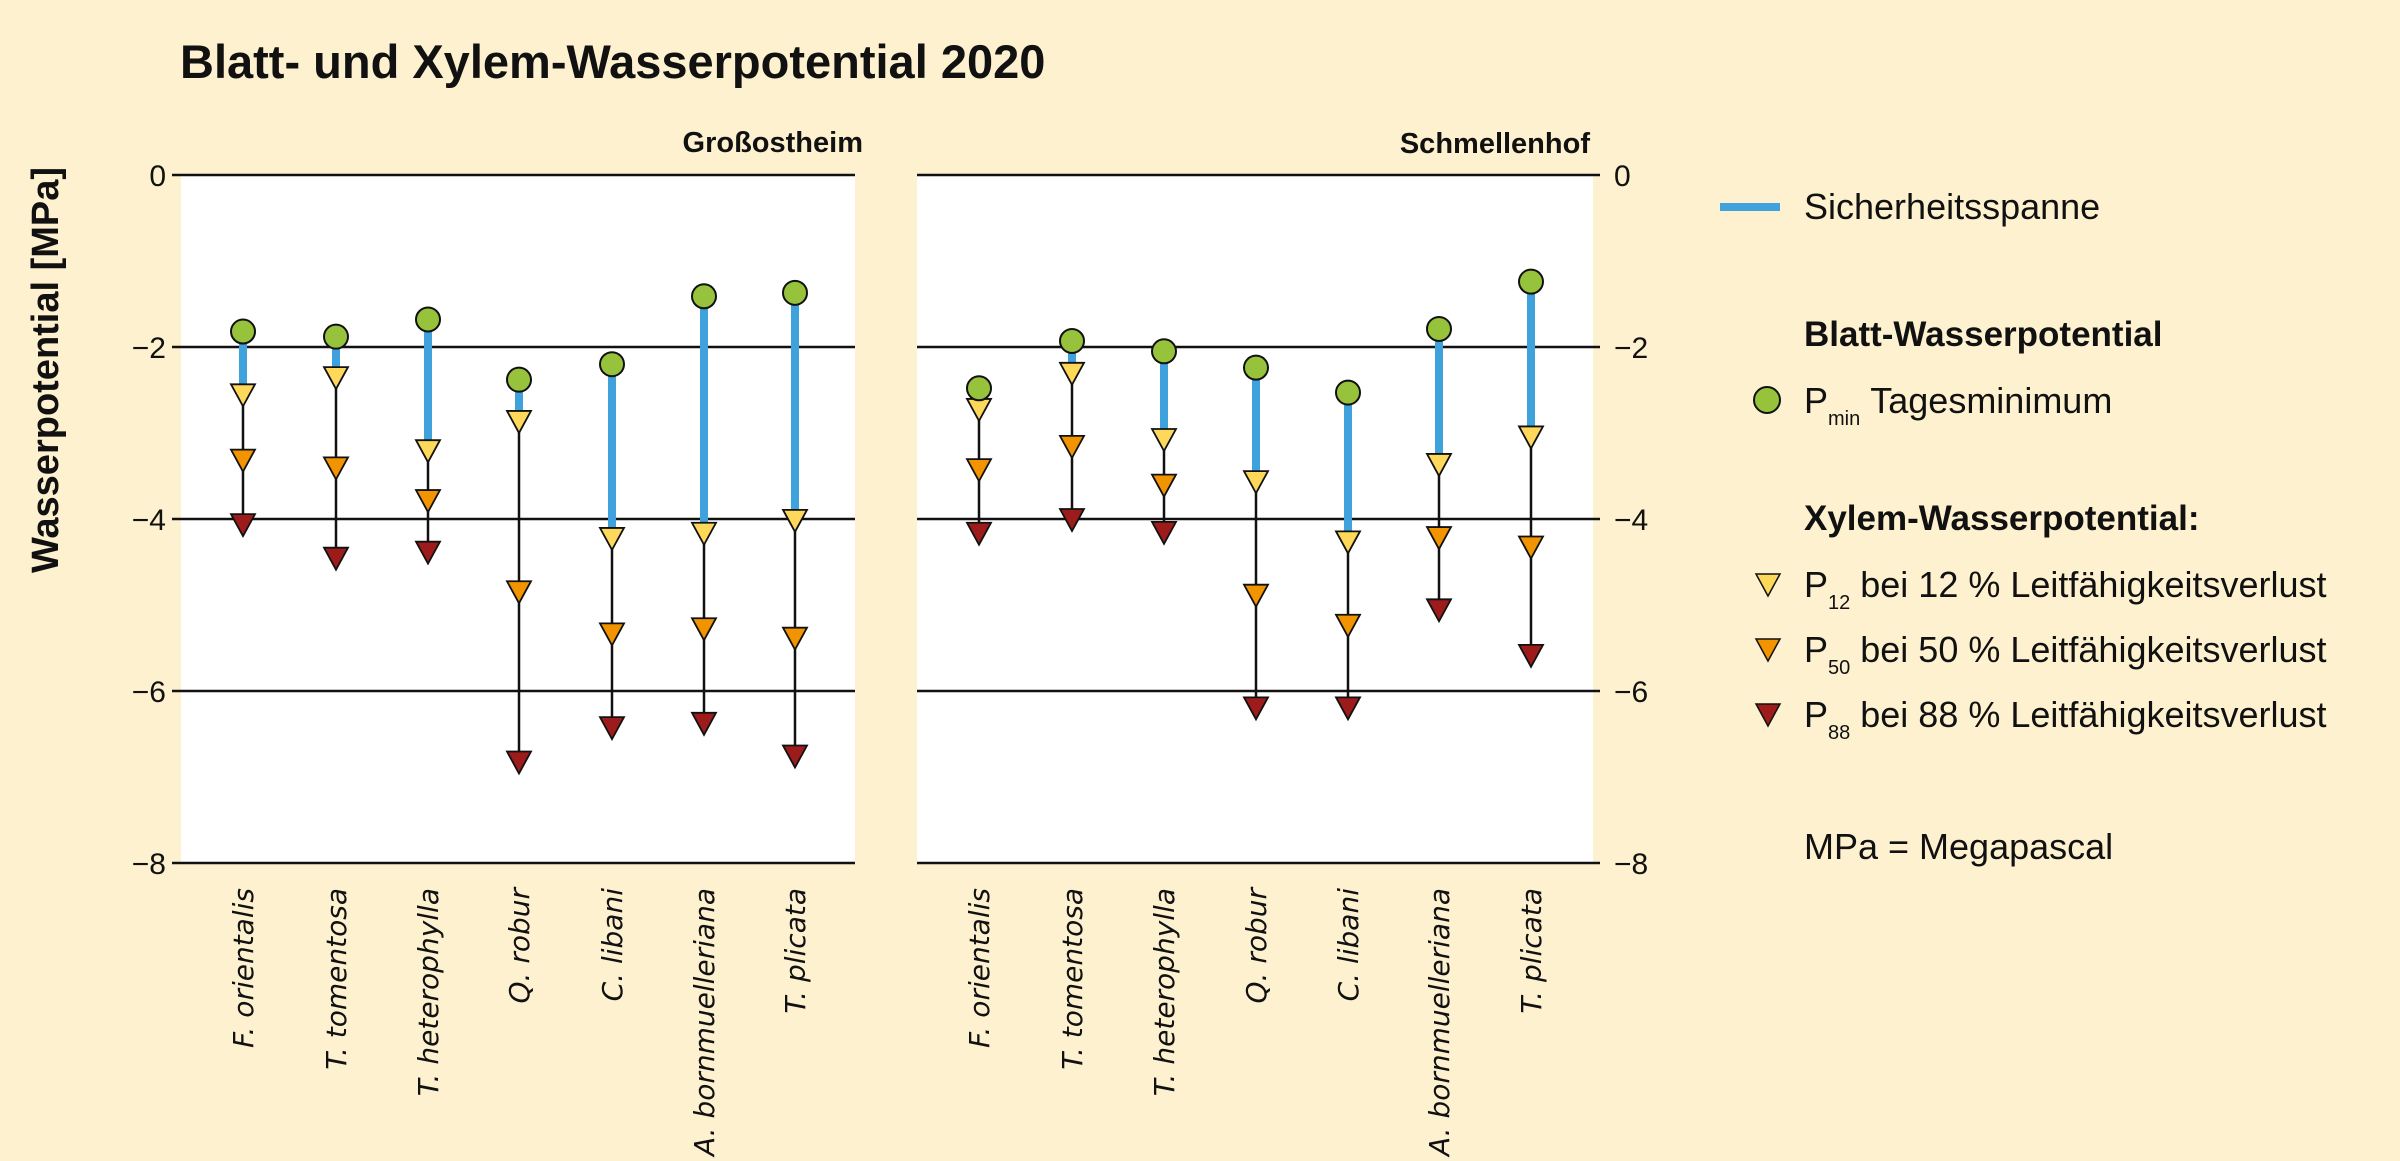 Image resolution: width=2400 pixels, height=1161 pixels. What do you see at coordinates (1839, 733) in the screenshot?
I see `legend-p88-sub: 88` at bounding box center [1839, 733].